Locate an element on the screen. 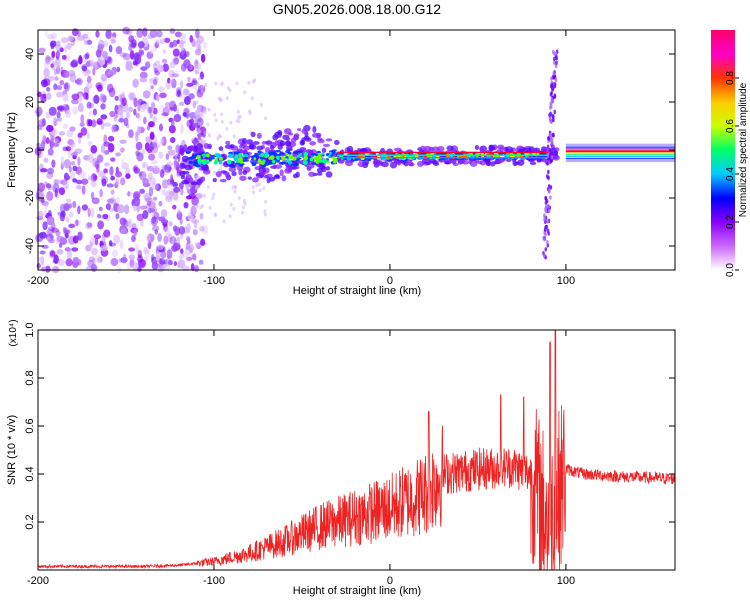 The height and width of the screenshot is (600, 750). trace-line is located at coordinates (443, 152).